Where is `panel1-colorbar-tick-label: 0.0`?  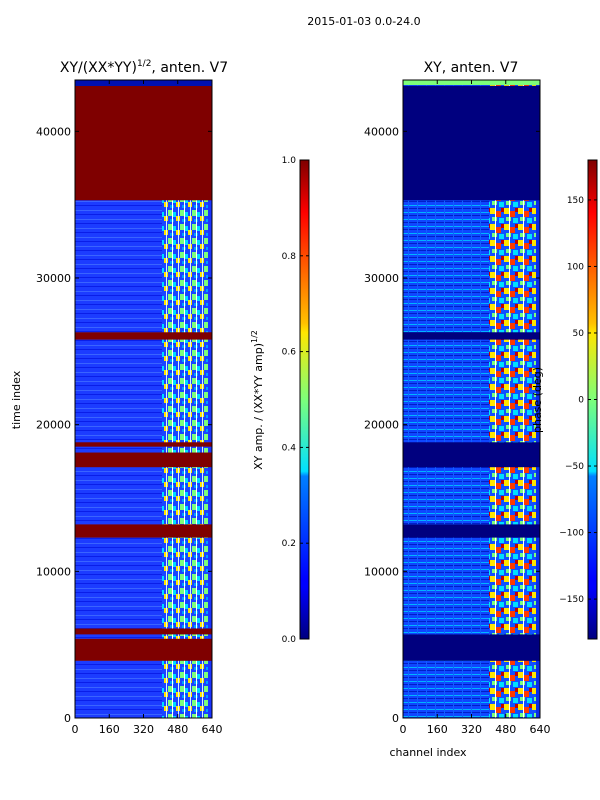 panel1-colorbar-tick-label: 0.0 is located at coordinates (289, 640).